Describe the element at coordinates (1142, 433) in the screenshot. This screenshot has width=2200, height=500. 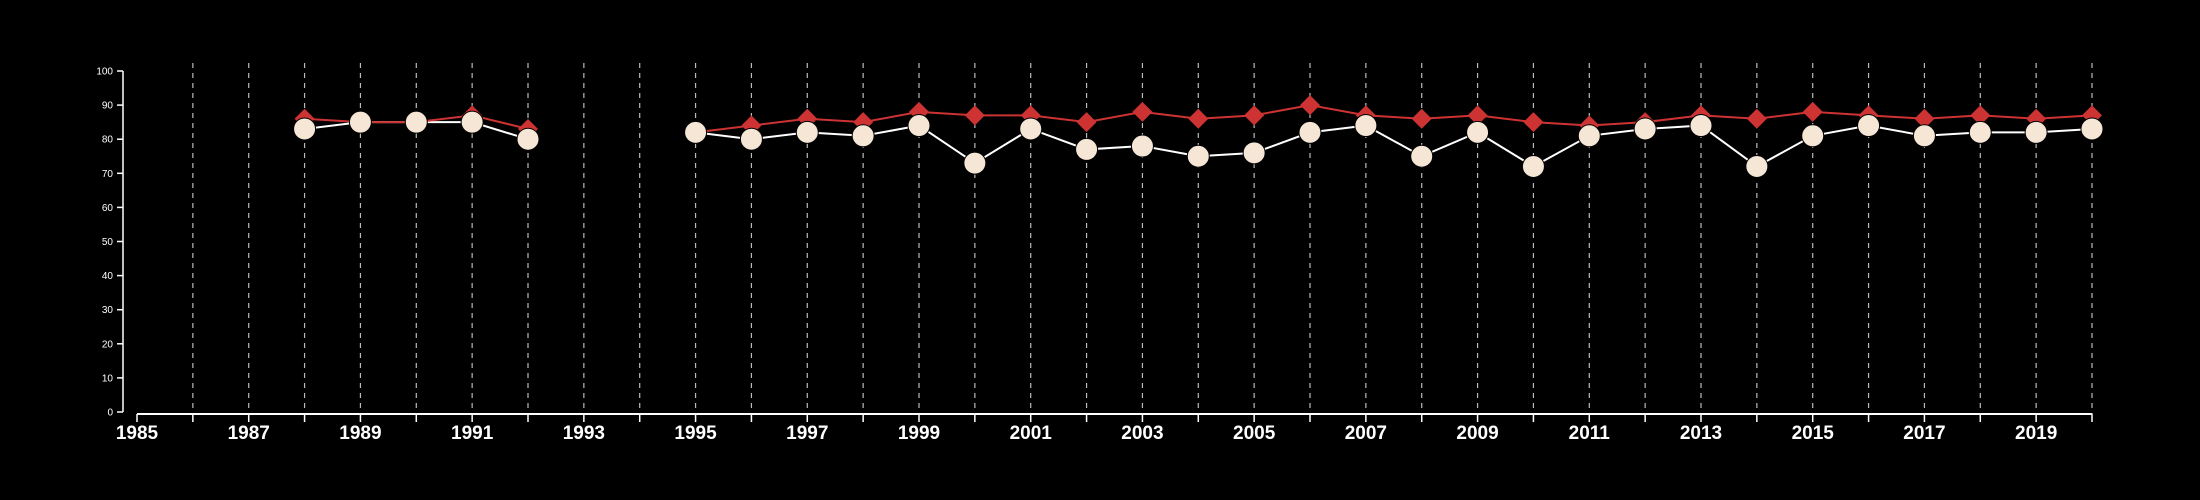
I see `x-tick-label-2003: 2003` at that location.